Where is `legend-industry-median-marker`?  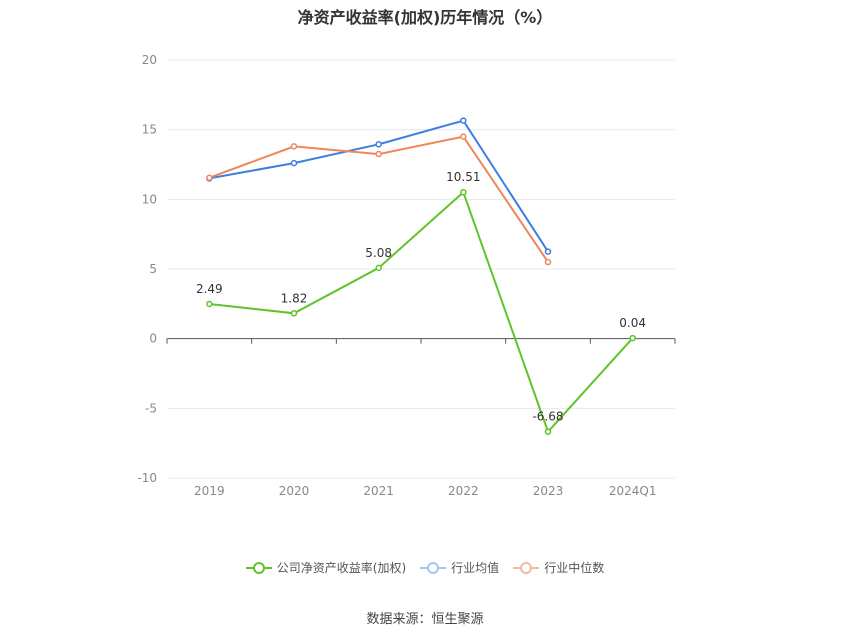
legend-industry-median-marker is located at coordinates (526, 567).